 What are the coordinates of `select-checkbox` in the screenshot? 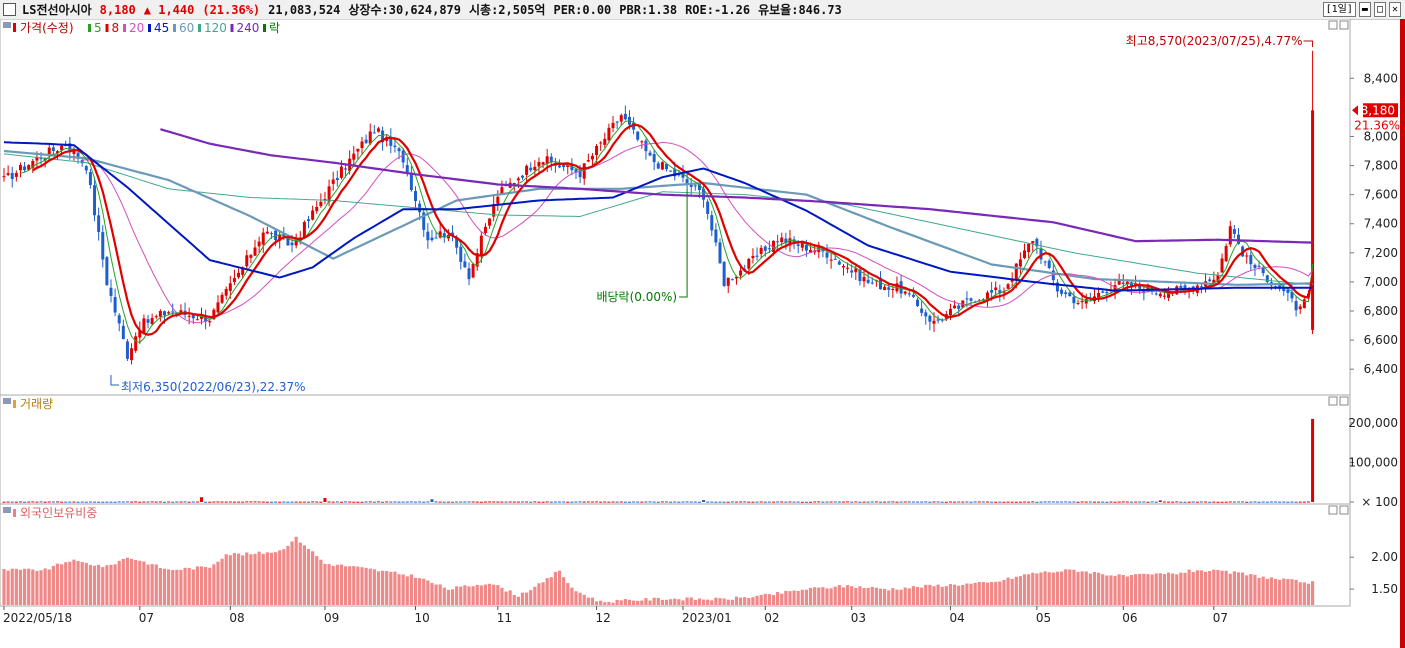 It's located at (9, 9).